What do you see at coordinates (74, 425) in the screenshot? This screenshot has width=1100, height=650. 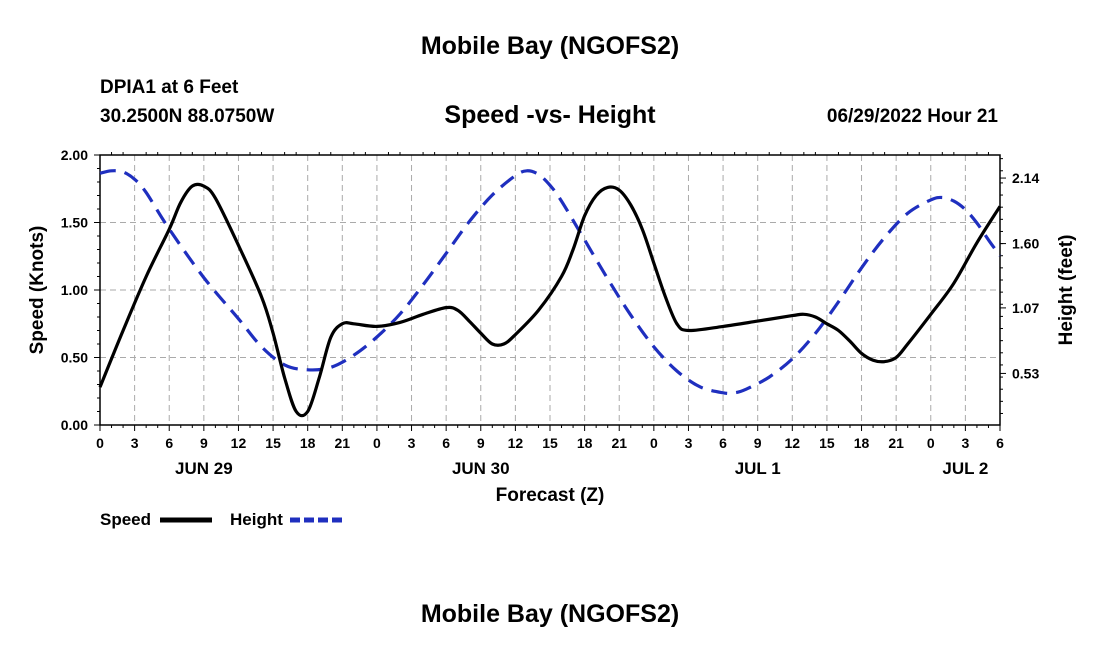 I see `y-tick-label: 0.00` at bounding box center [74, 425].